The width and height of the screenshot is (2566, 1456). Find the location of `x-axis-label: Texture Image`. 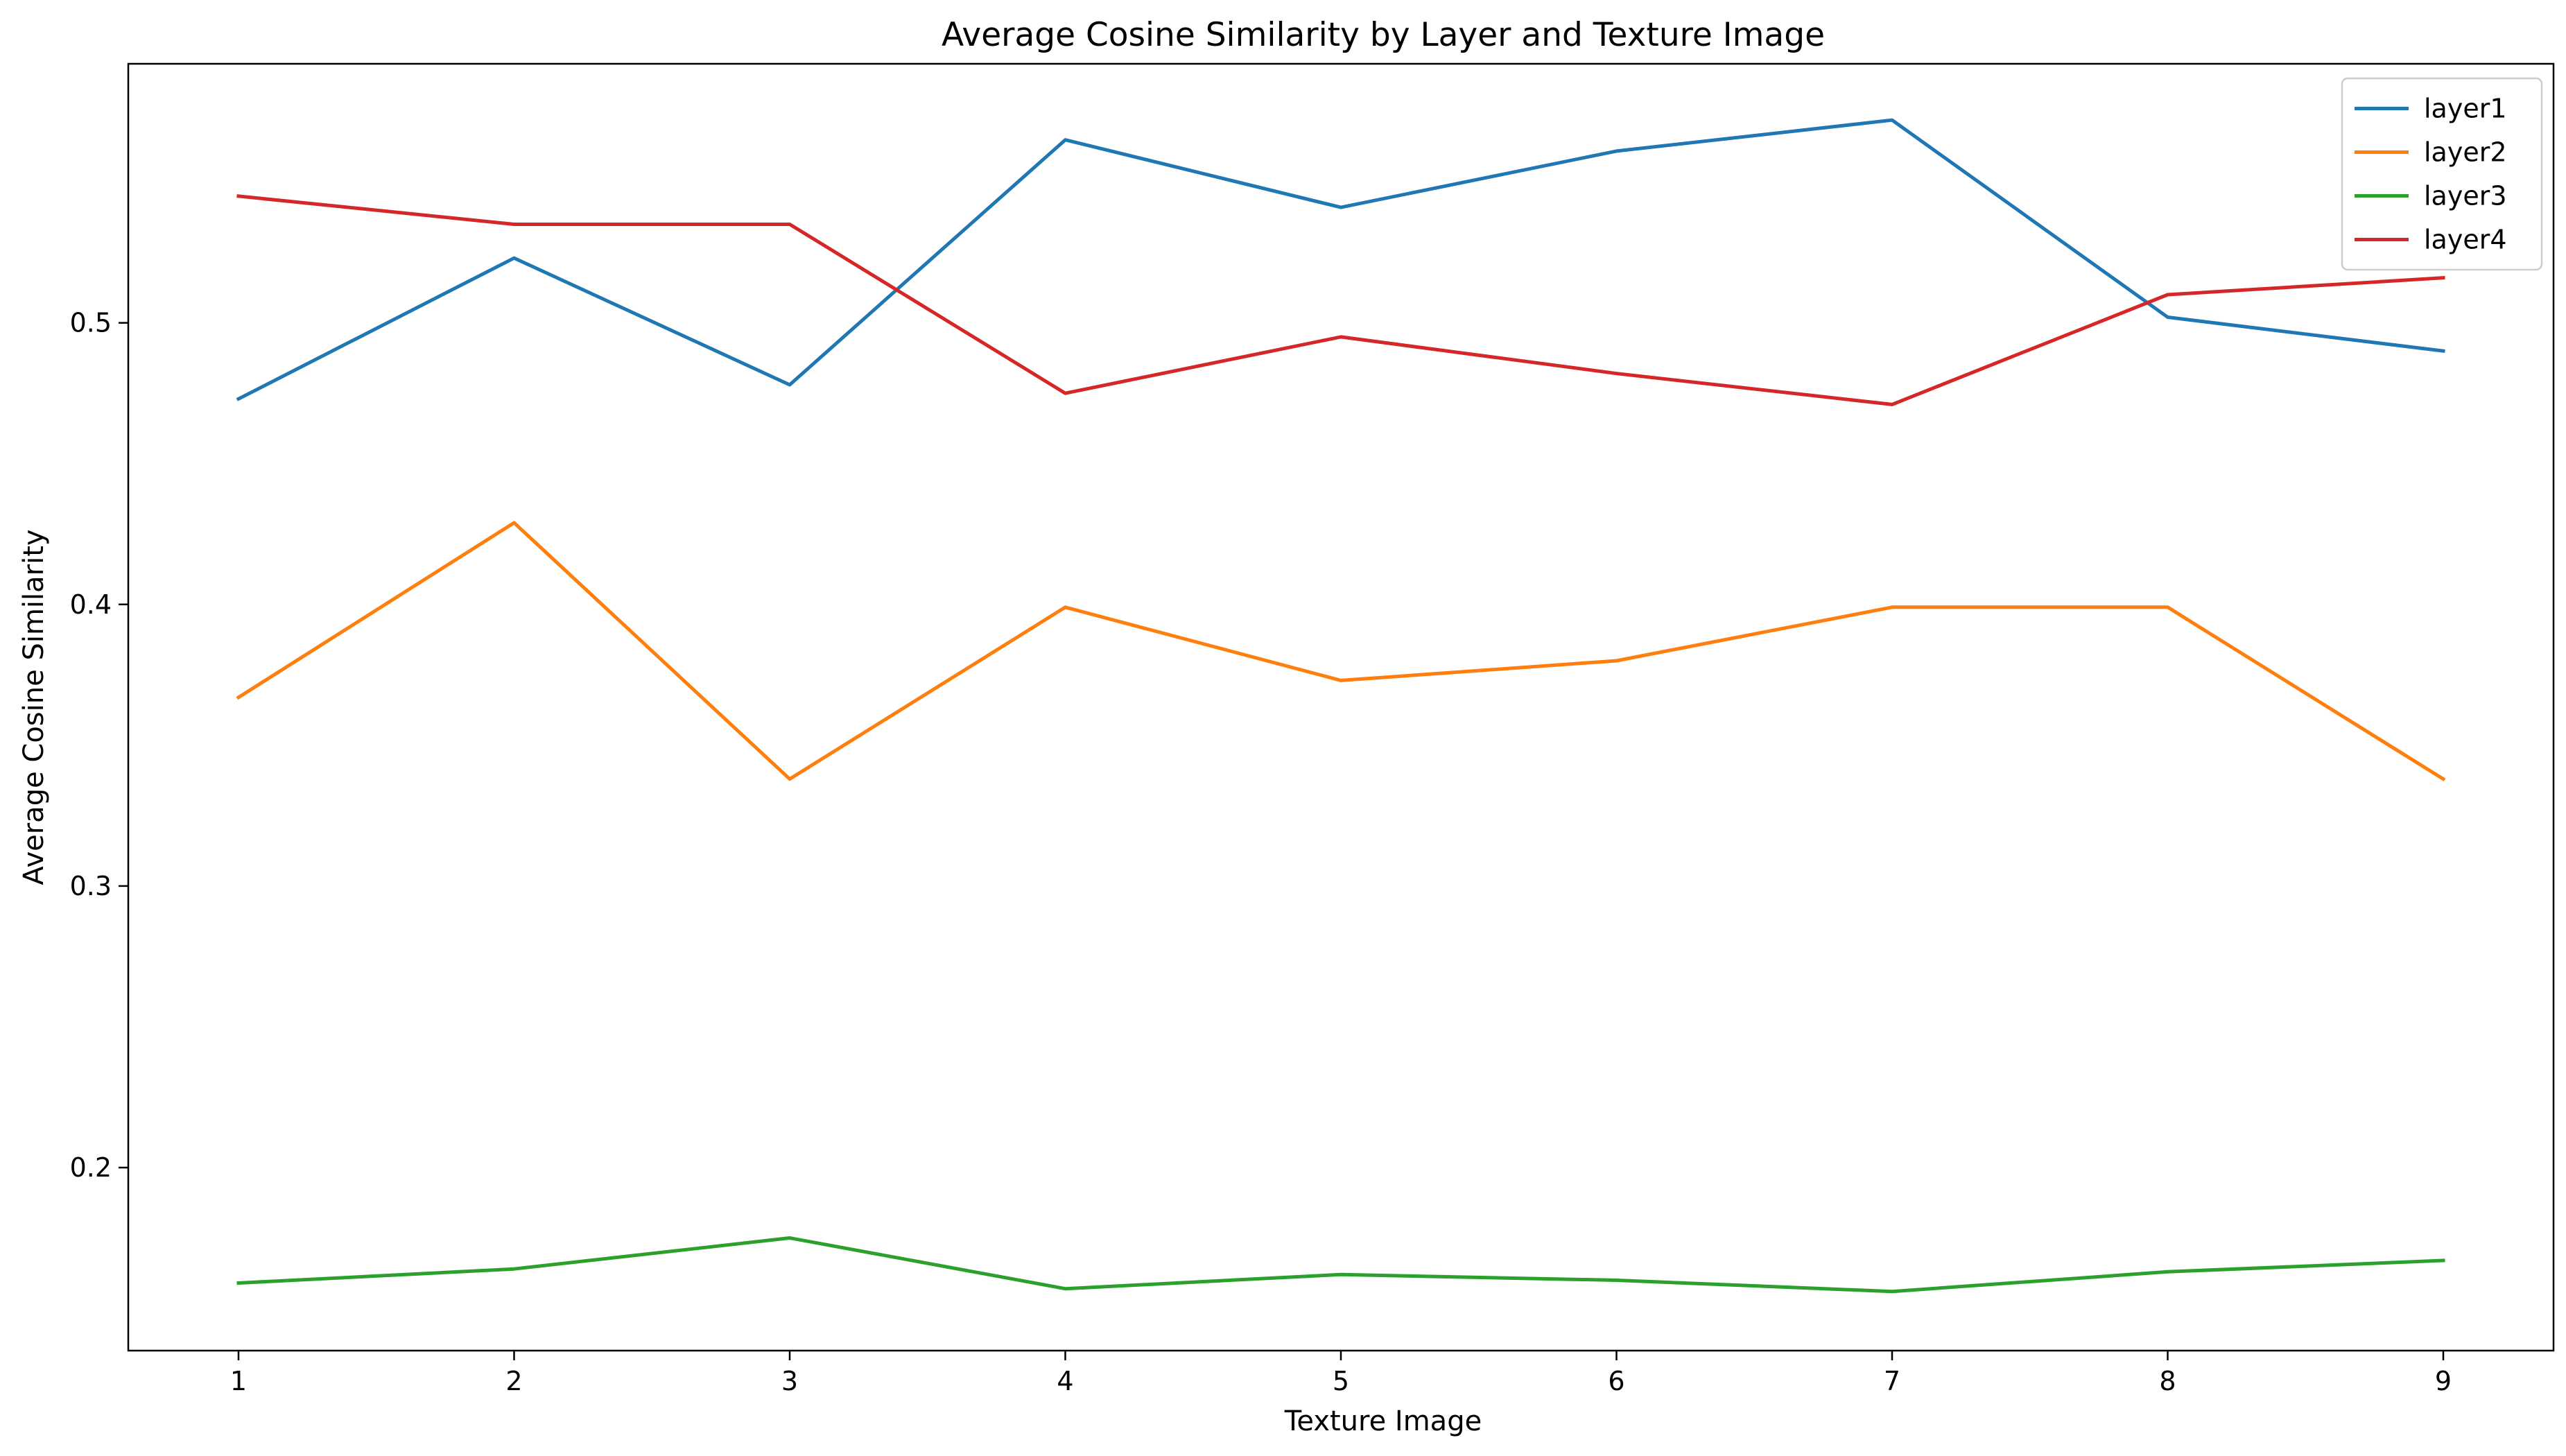

x-axis-label: Texture Image is located at coordinates (1383, 1421).